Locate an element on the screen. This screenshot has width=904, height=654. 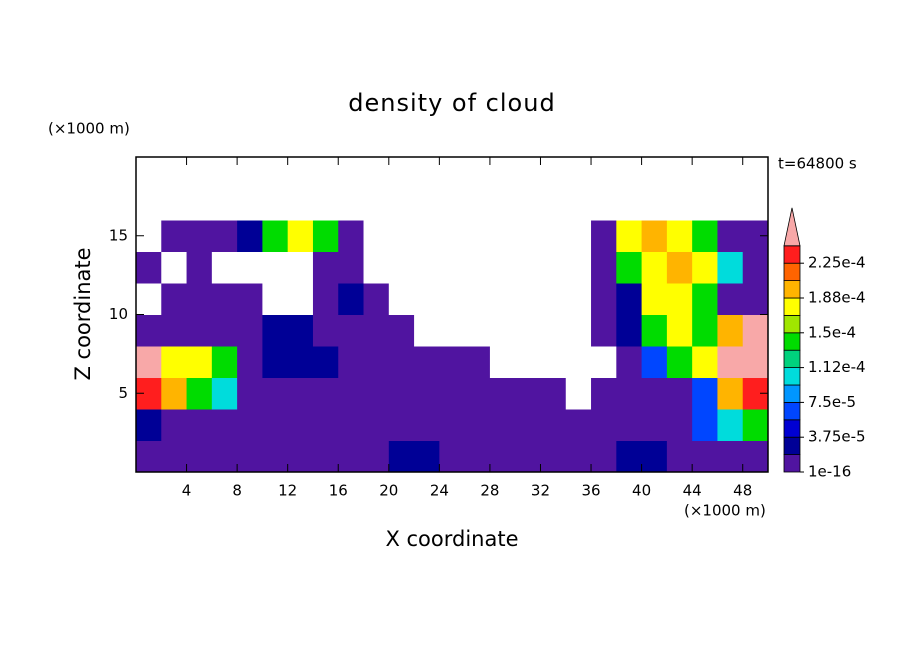
x-axis-label: X coordinate is located at coordinates (451, 539).